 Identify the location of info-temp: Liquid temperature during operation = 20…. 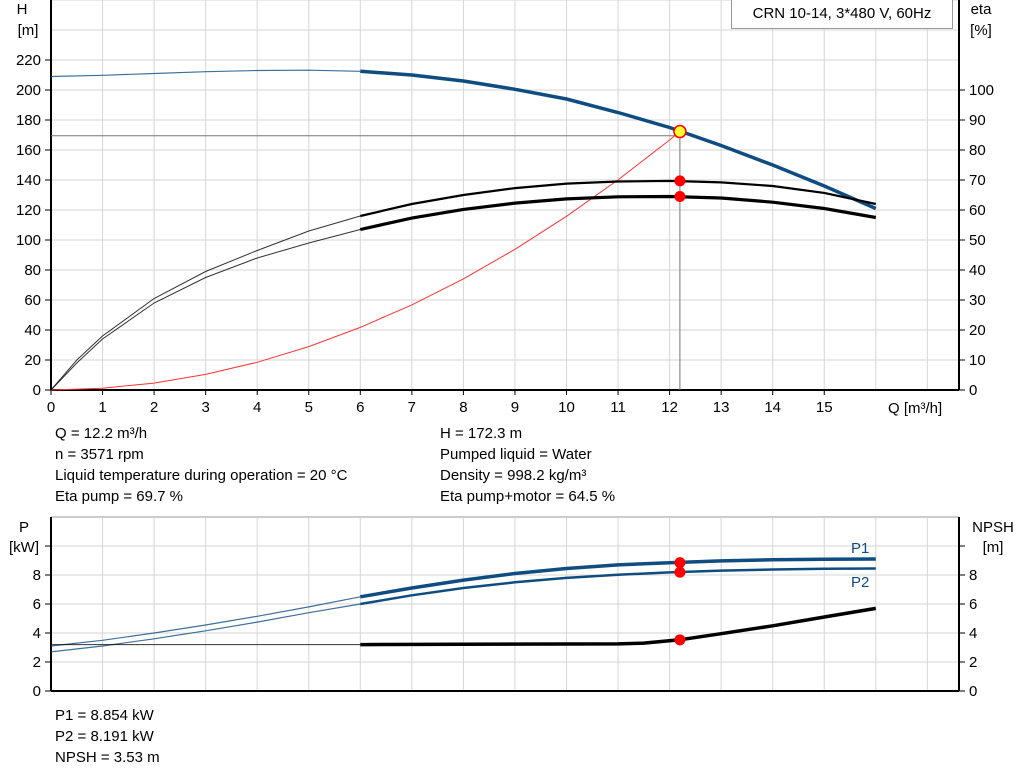
(201, 475).